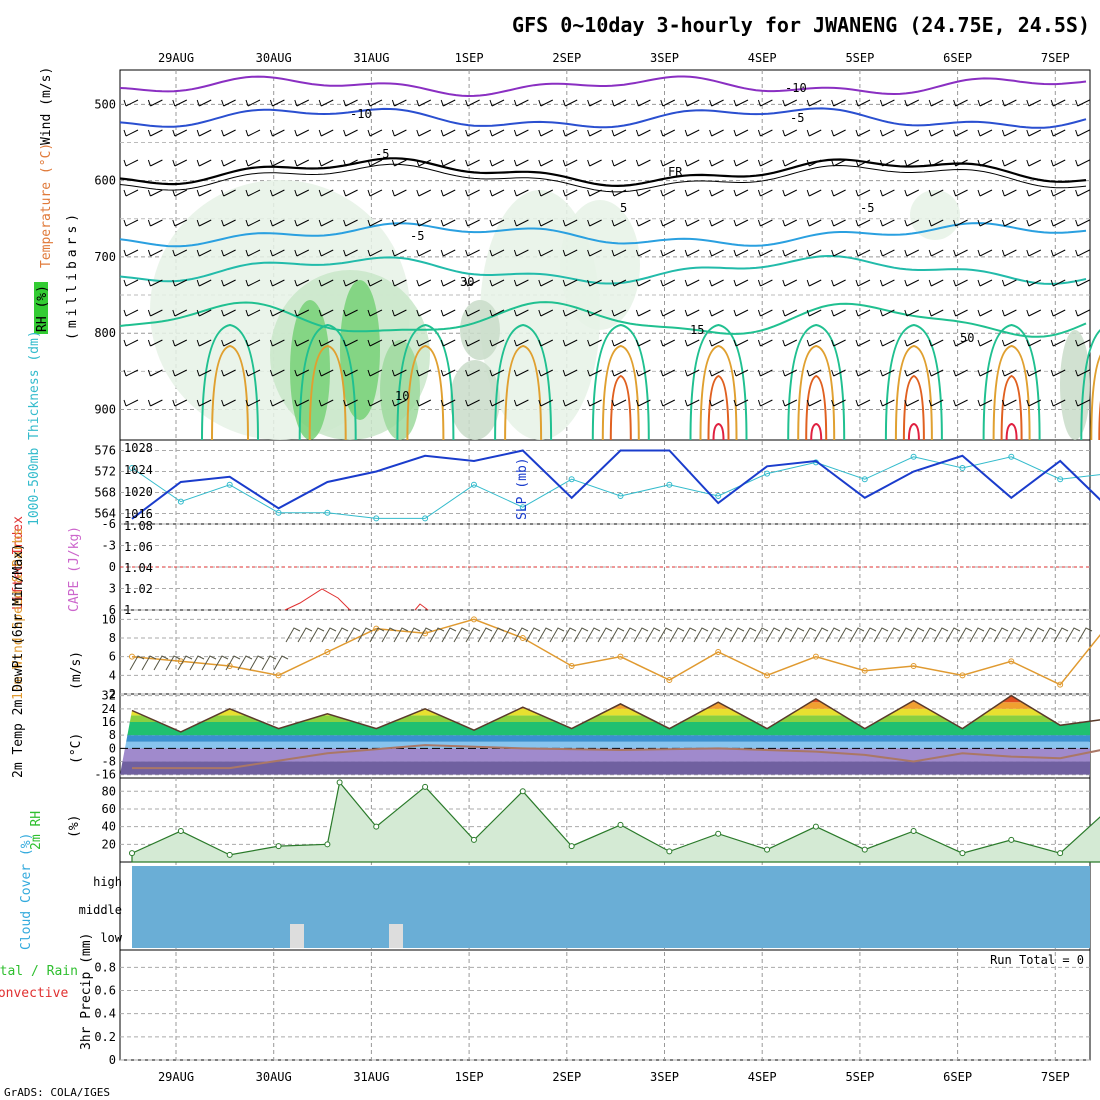  What do you see at coordinates (664, 1077) in the screenshot?
I see `date-label-bottom: 3SEP` at bounding box center [664, 1077].